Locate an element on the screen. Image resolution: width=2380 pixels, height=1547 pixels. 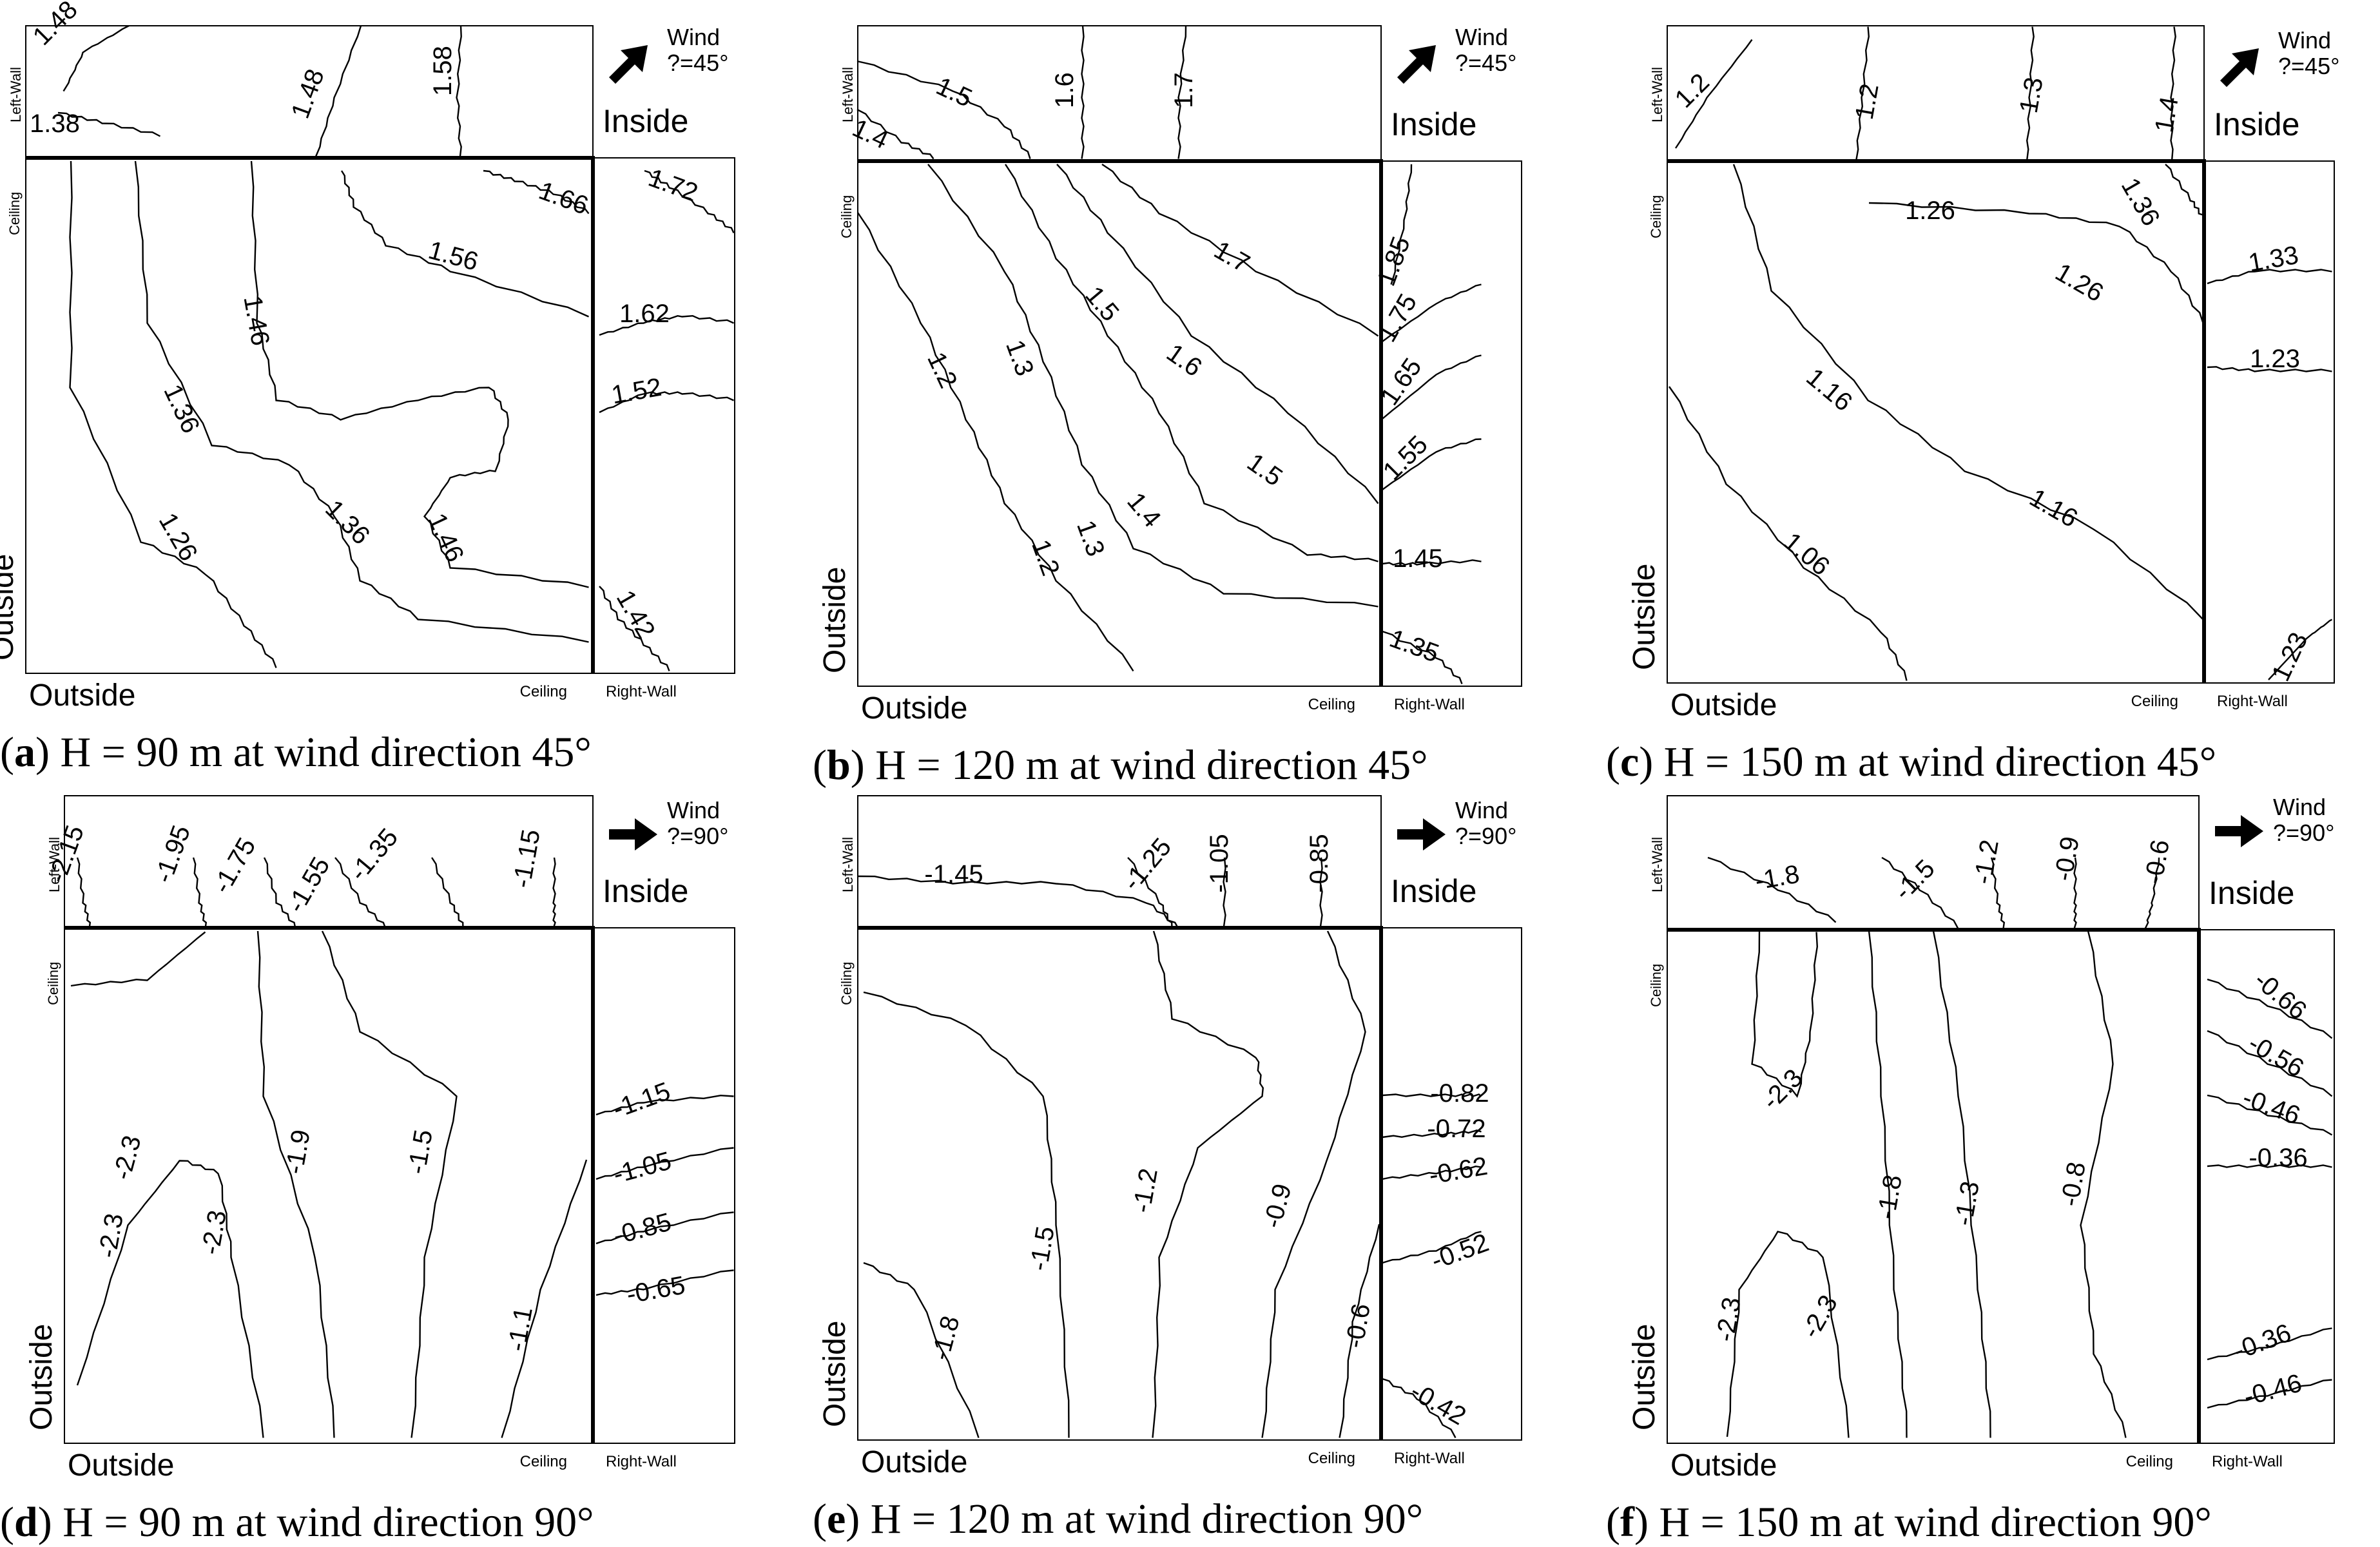
contour-label-ceiling: -1.2 is located at coordinates (1145, 1190).